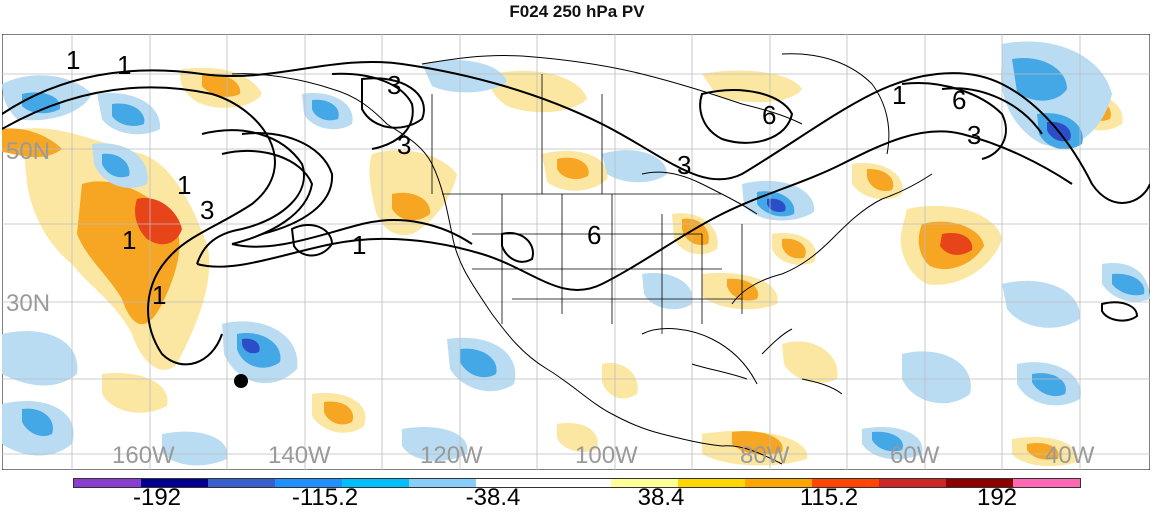 This screenshot has width=1154, height=512. I want to click on colorbar-label: 192, so click(997, 497).